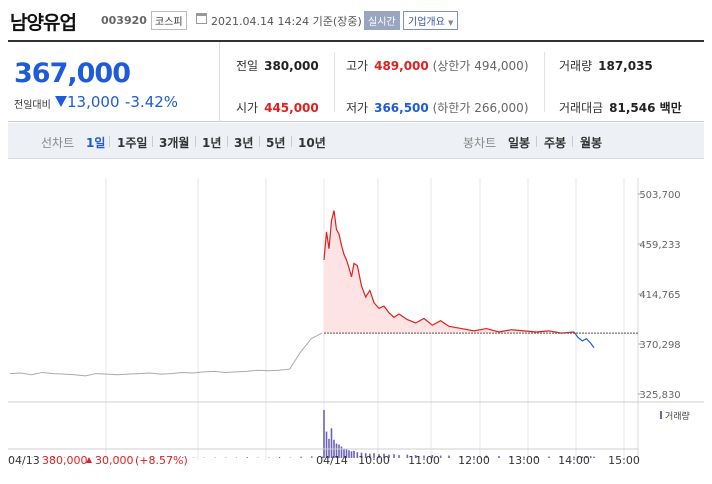 The width and height of the screenshot is (712, 484). What do you see at coordinates (574, 460) in the screenshot?
I see `x-tick-label: 14:00` at bounding box center [574, 460].